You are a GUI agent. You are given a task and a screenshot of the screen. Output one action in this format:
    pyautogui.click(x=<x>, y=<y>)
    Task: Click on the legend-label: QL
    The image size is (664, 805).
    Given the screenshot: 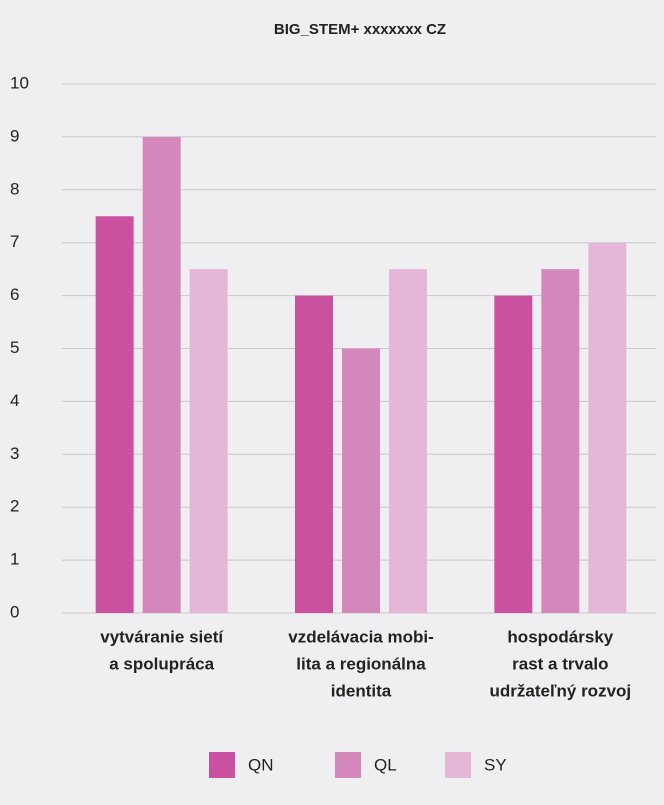 What is the action you would take?
    pyautogui.click(x=385, y=764)
    